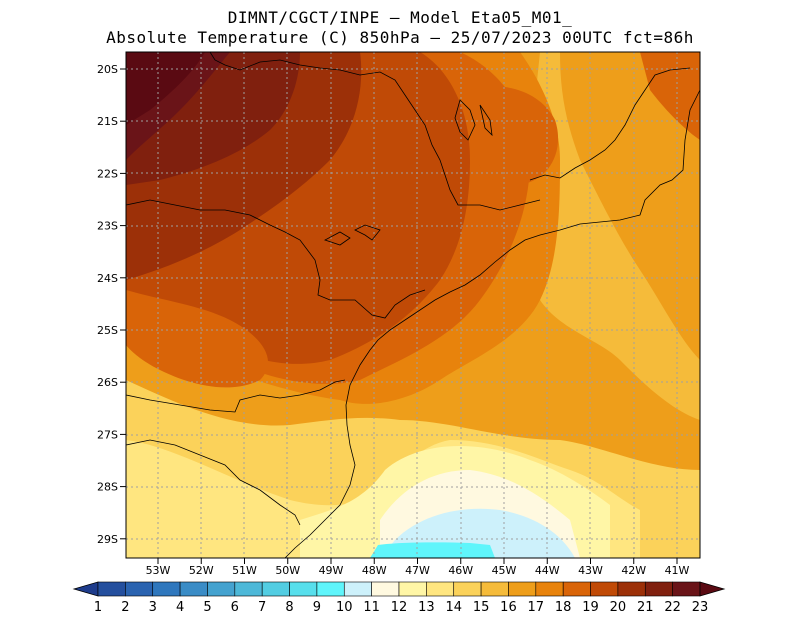 This screenshot has width=800, height=618. Describe the element at coordinates (481, 607) in the screenshot. I see `colorbar-label: 15` at that location.